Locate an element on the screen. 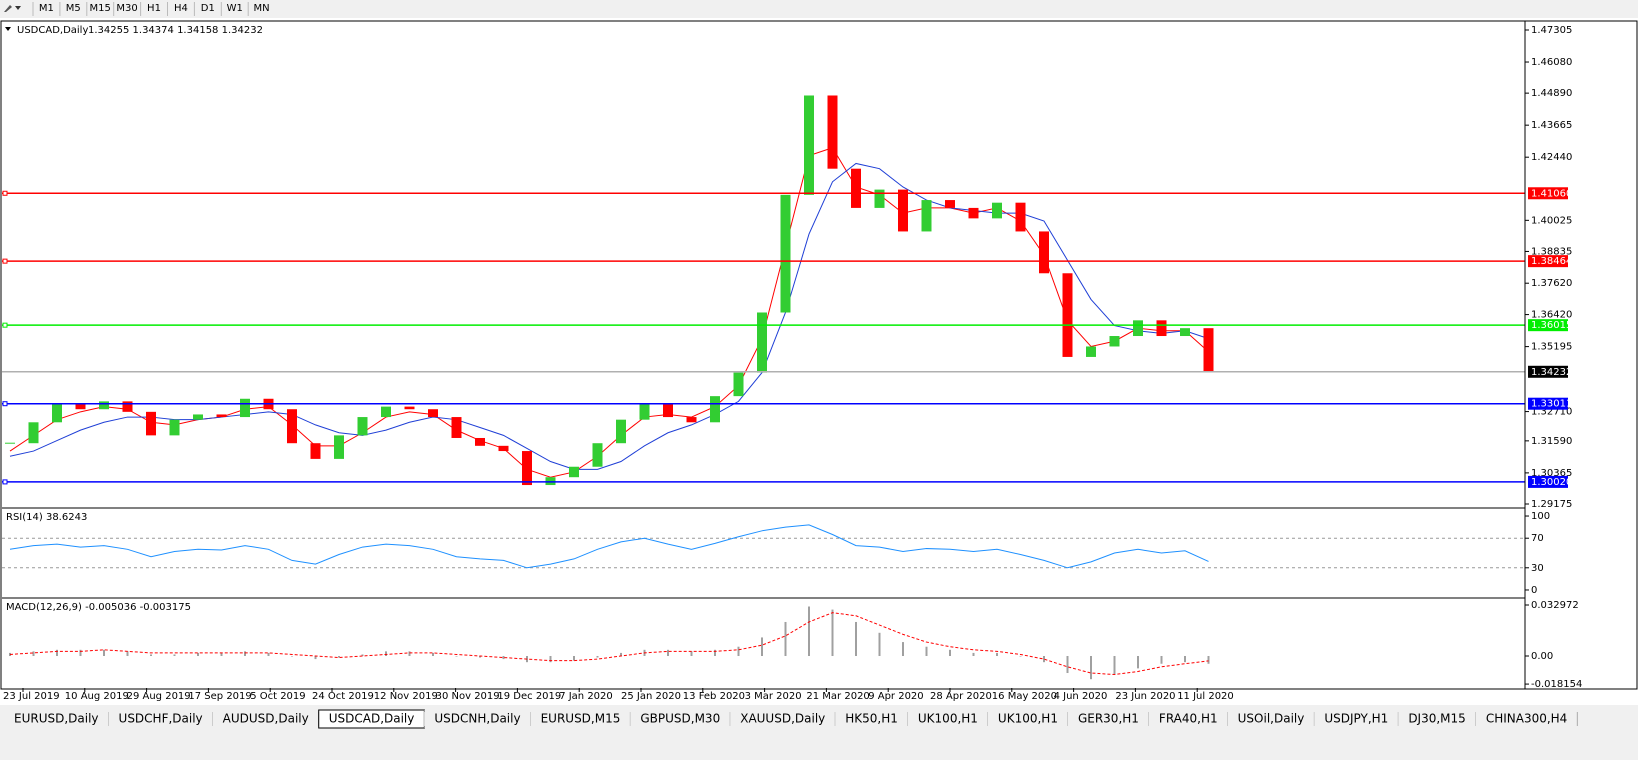  tab-label: CHINA300,H4 is located at coordinates (1527, 719).